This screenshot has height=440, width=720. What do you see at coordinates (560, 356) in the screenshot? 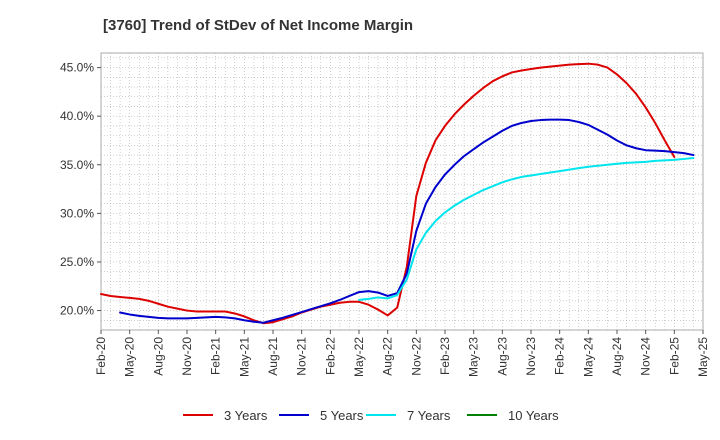
I see `x-tick-label: Feb-24` at bounding box center [560, 356].